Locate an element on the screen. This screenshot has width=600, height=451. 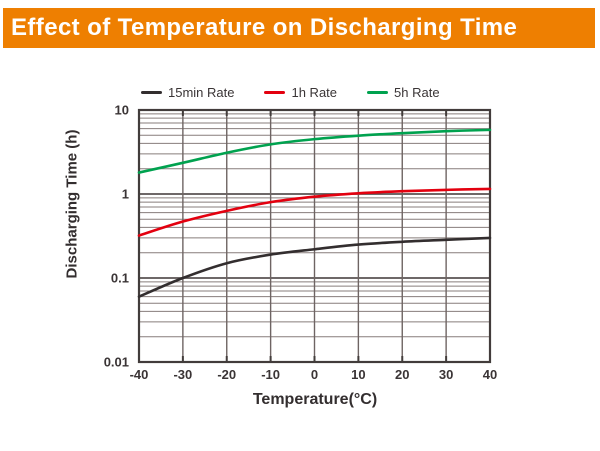
x-tick-label: 30 is located at coordinates (446, 374).